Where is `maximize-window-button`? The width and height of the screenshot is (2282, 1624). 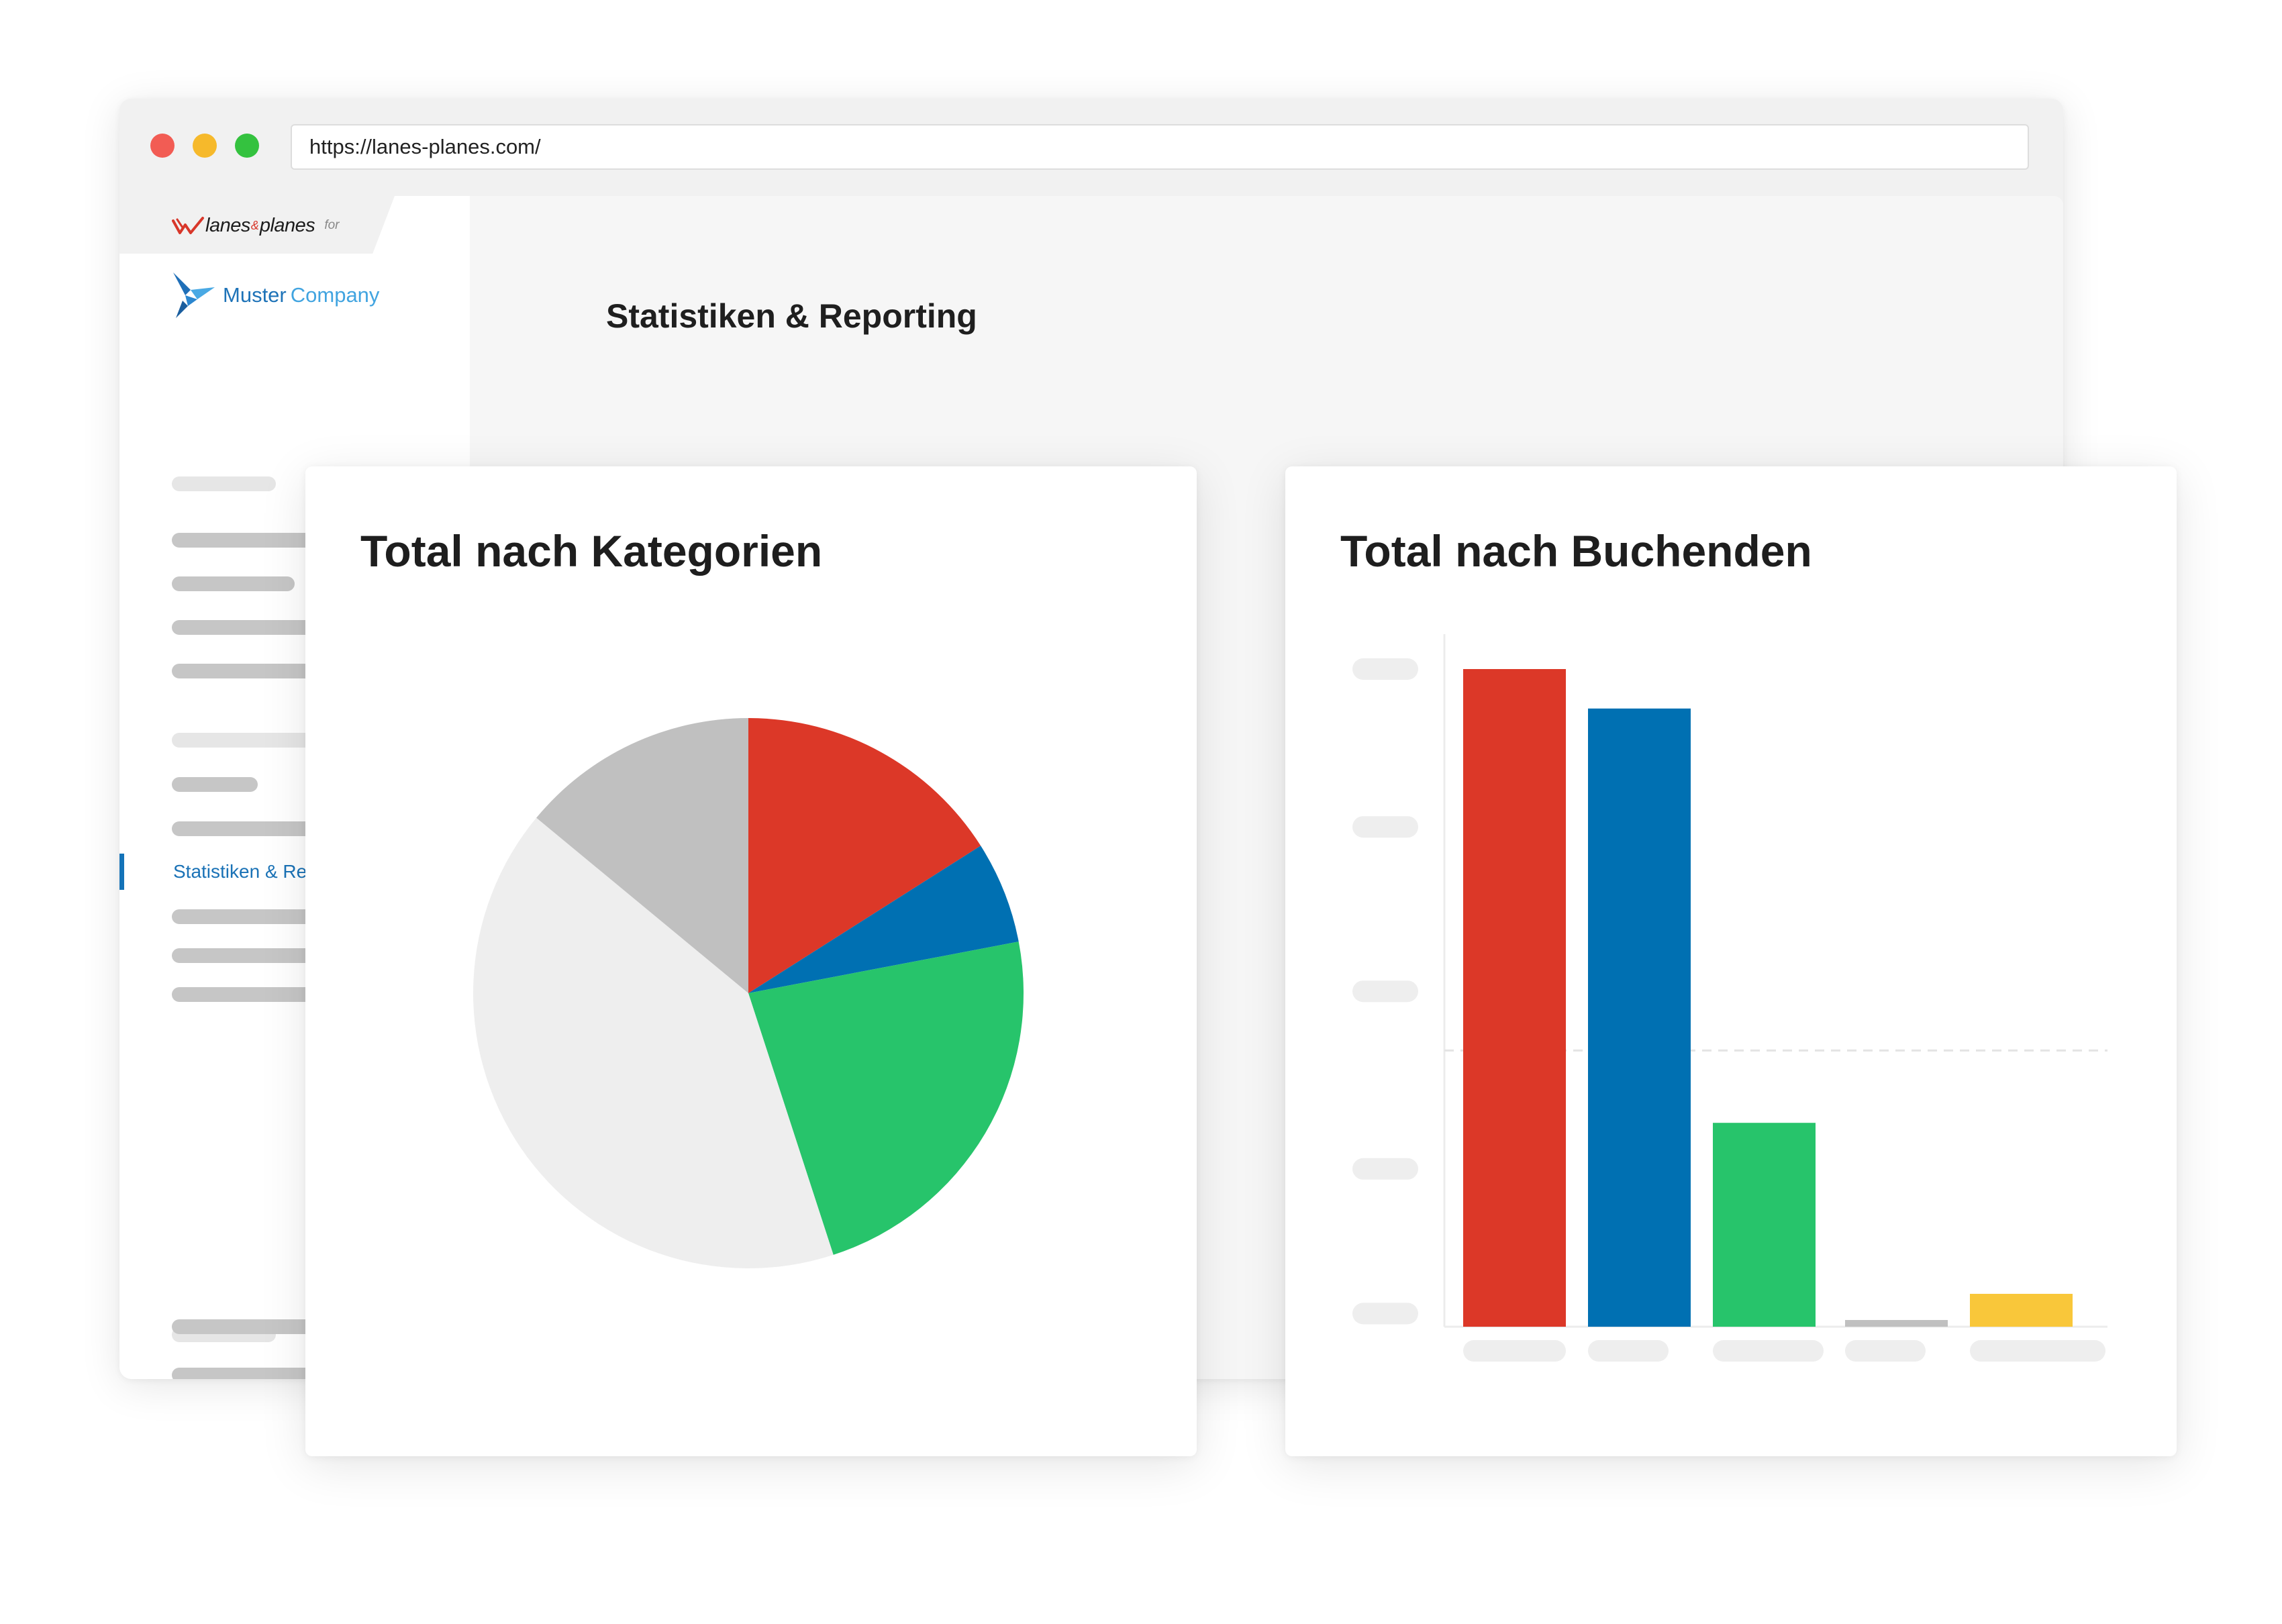
maximize-window-button is located at coordinates (247, 146).